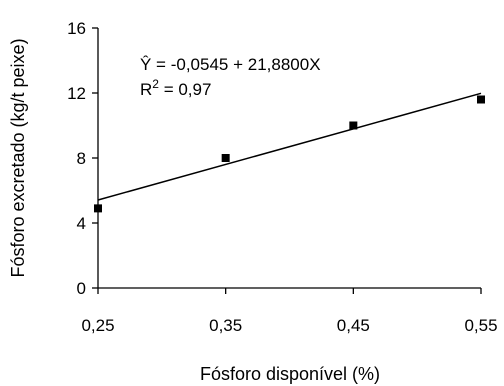 Image resolution: width=504 pixels, height=386 pixels. What do you see at coordinates (76, 93) in the screenshot?
I see `y-tick-label: 12` at bounding box center [76, 93].